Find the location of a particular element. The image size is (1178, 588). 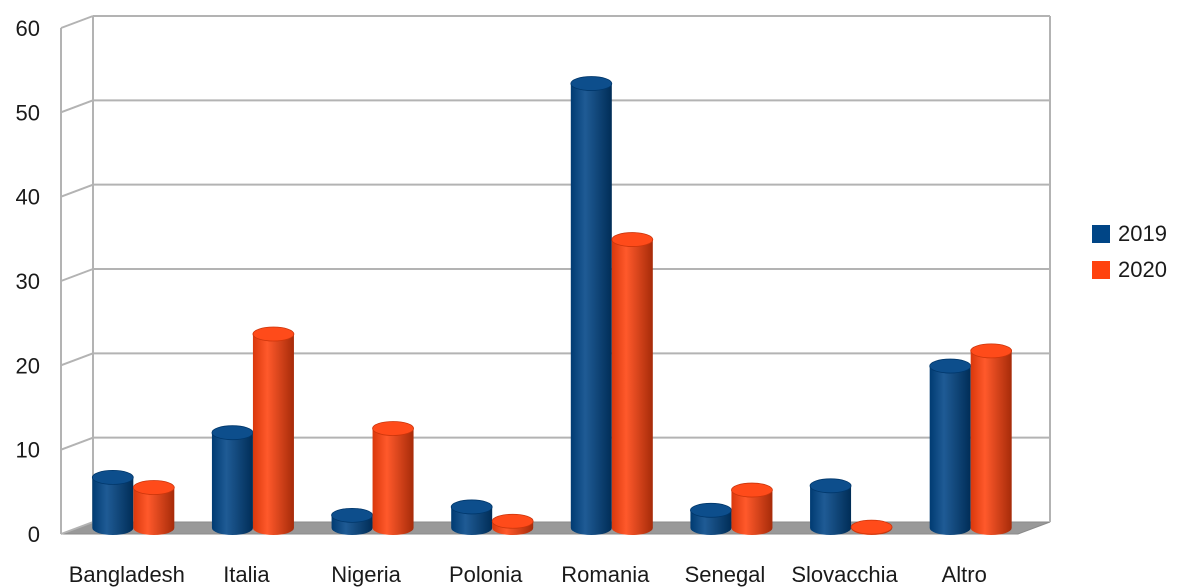

bar-2019-nigeria is located at coordinates (352, 521).